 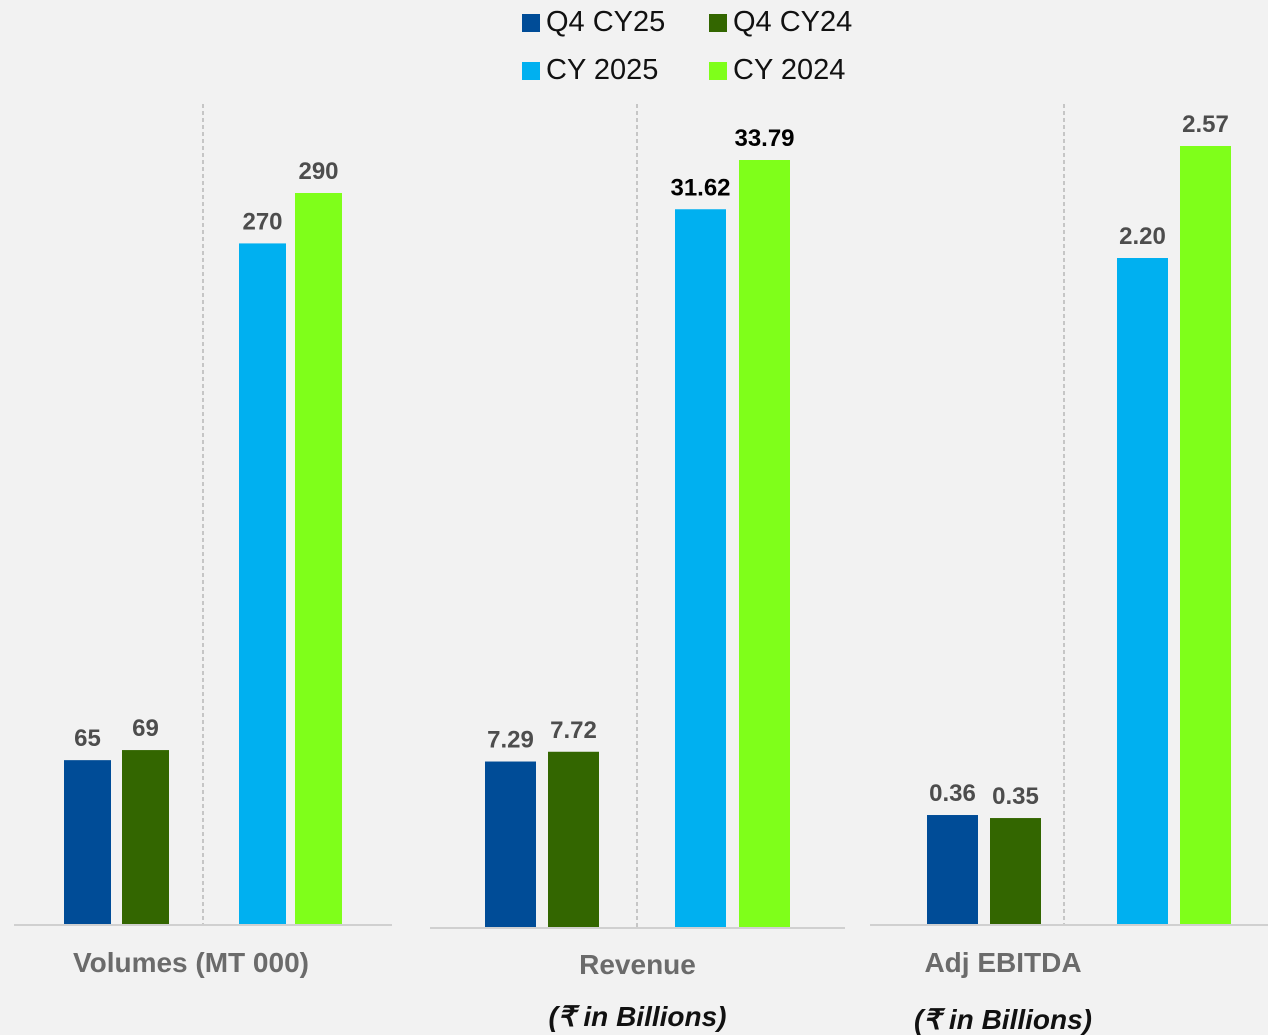 I want to click on volumes-value-label-cy-2024: 290, so click(x=318, y=171).